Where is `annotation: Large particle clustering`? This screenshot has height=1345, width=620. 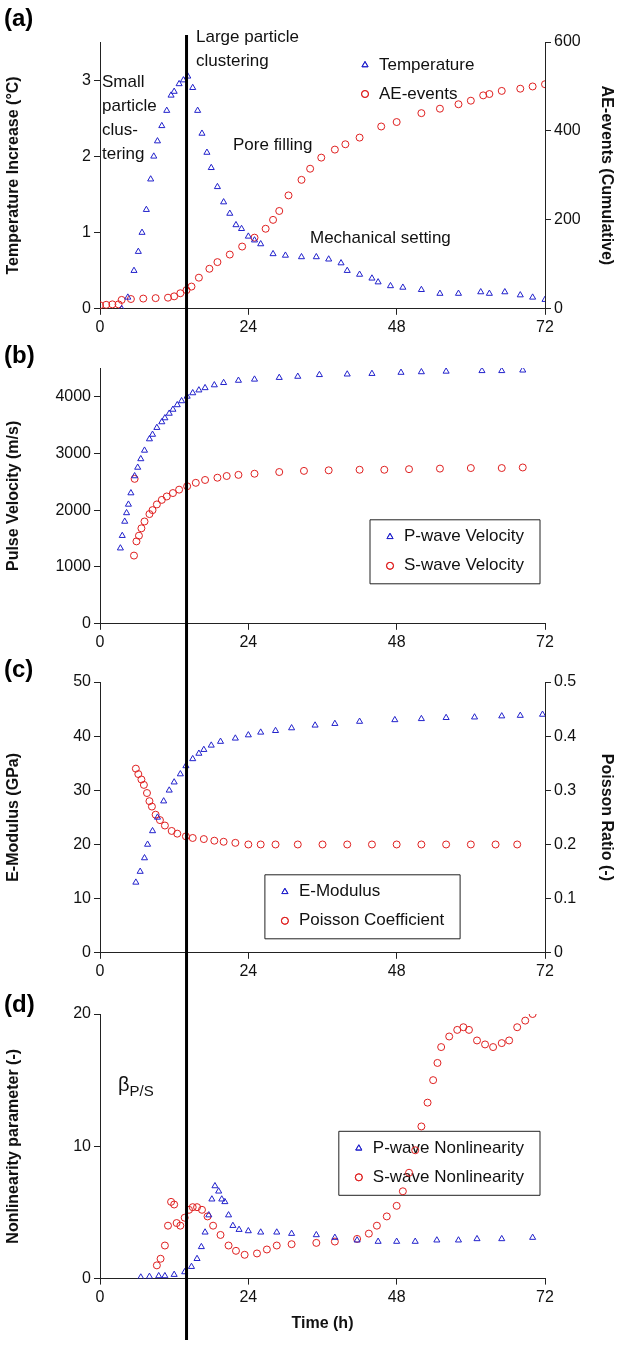 annotation: Large particle clustering is located at coordinates (248, 48).